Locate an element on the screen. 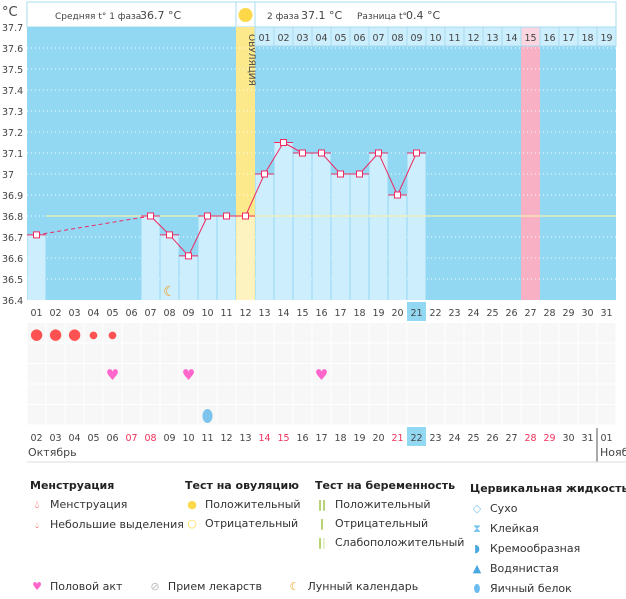  legend-item: Положительный is located at coordinates (383, 504).